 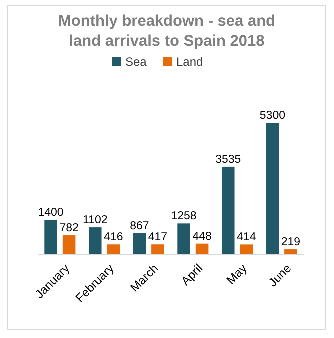 I want to click on data-label: 416, so click(x=114, y=238).